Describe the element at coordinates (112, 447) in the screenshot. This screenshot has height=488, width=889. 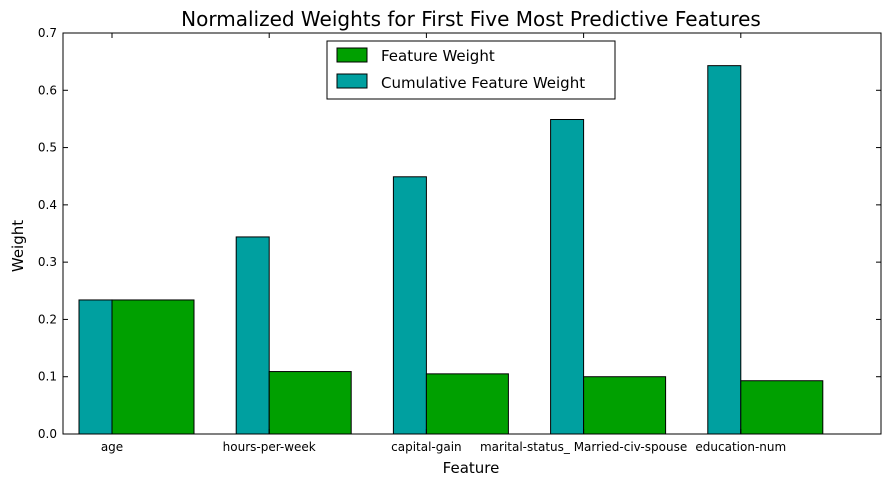
I see `x-tick-label: age` at that location.